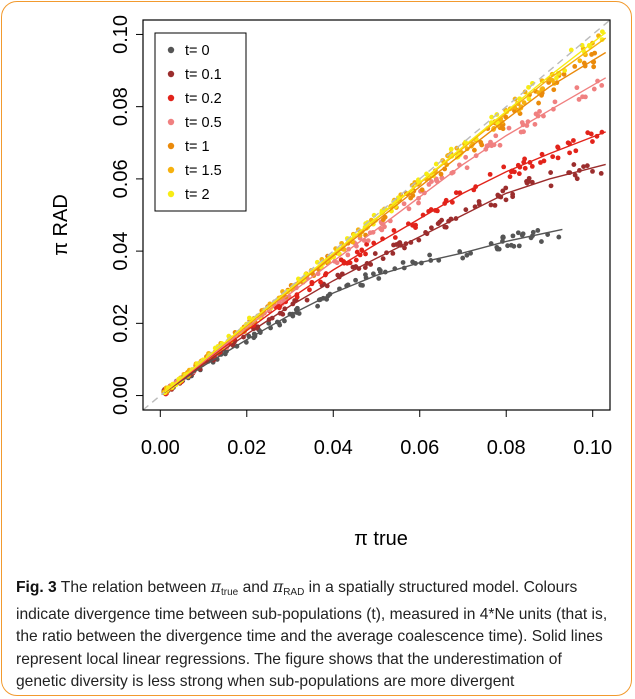 The height and width of the screenshot is (699, 635). Describe the element at coordinates (333, 448) in the screenshot. I see `x-tick-label: 0.04` at that location.